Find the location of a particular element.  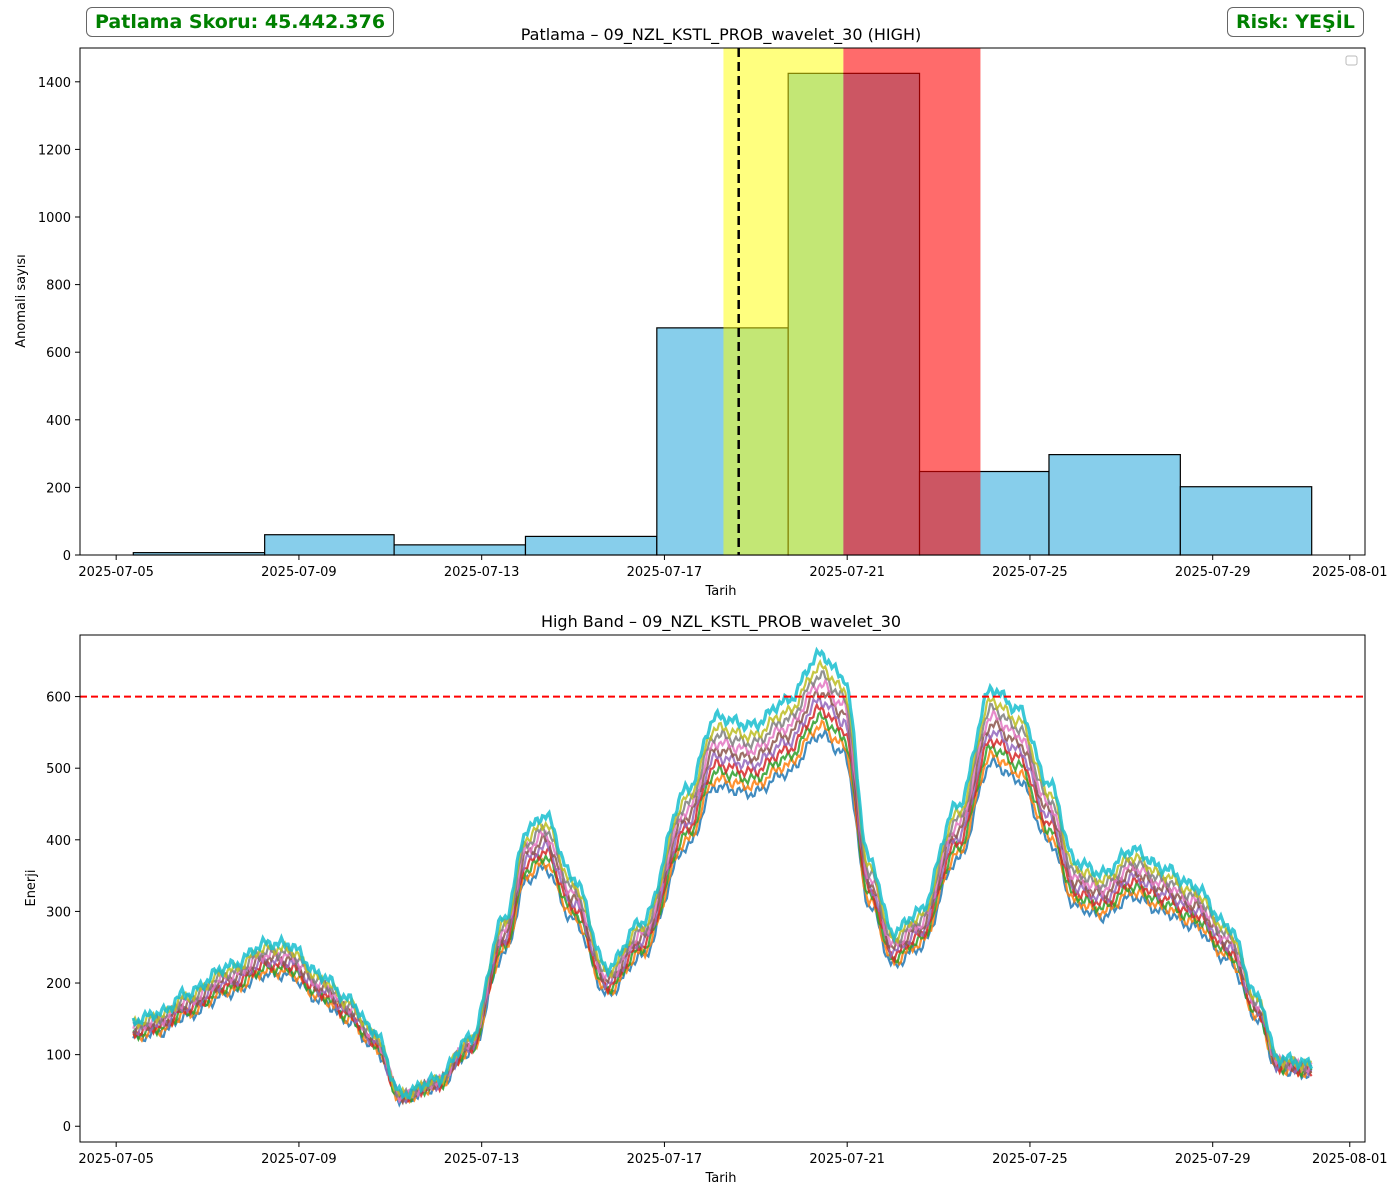

hist-x-tick-label: 2025-07-25 is located at coordinates (1030, 572).